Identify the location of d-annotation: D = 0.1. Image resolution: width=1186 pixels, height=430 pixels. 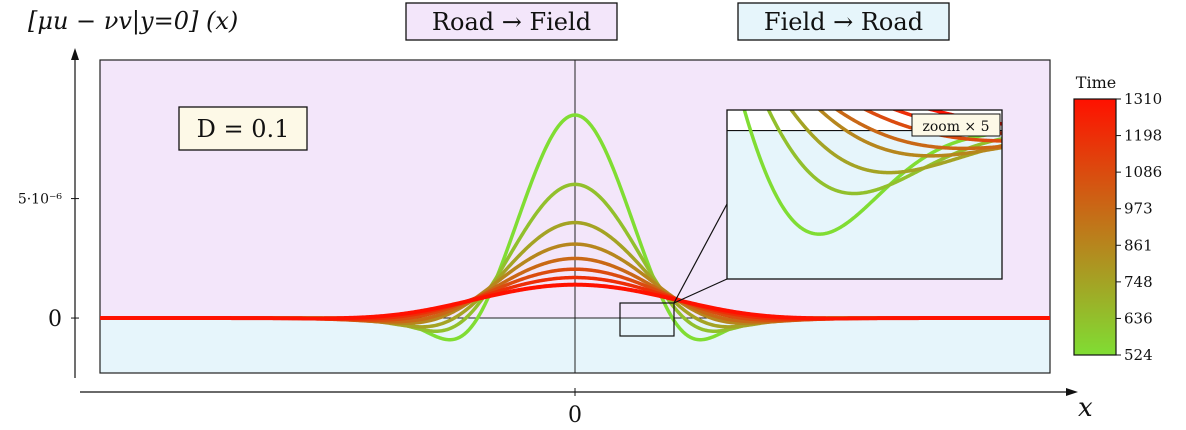
(243, 129).